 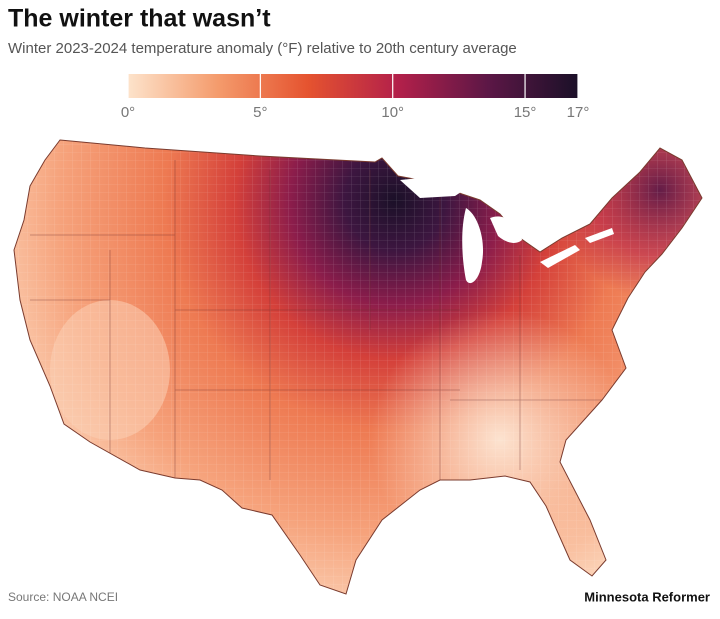 I want to click on legend: 0° 5° 10° 15° 17°, so click(x=355, y=97).